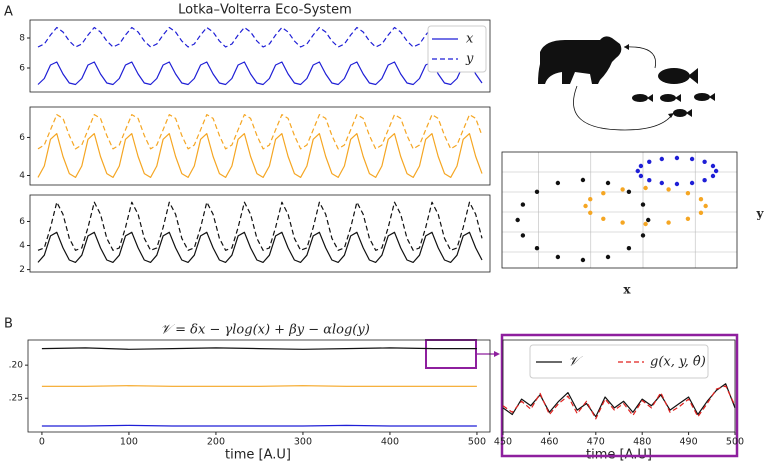  Describe the element at coordinates (627, 290) in the screenshot. I see `axis-label: x` at that location.